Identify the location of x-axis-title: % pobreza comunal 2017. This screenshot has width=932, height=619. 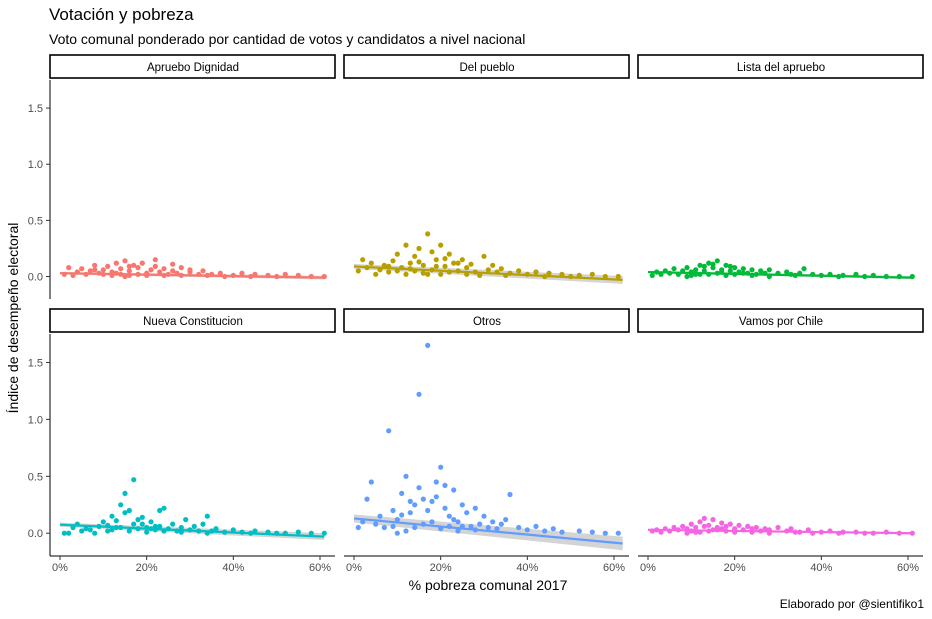
(488, 585).